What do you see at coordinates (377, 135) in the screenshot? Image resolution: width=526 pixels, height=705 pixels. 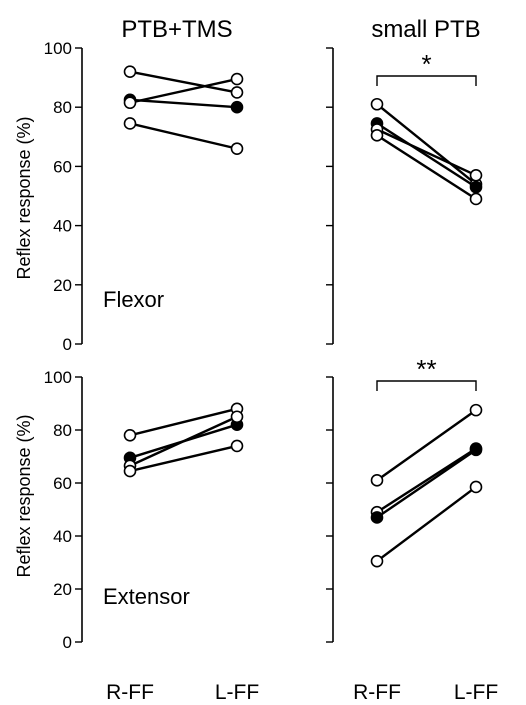 I see `panel-2-series-4-point-r-ff` at bounding box center [377, 135].